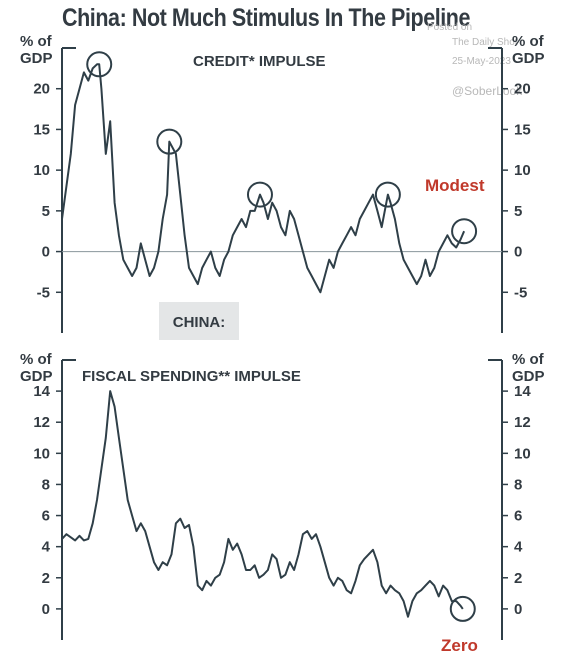 The width and height of the screenshot is (564, 658). Describe the element at coordinates (46, 516) in the screenshot. I see `y-tick-label-left: 6` at that location.